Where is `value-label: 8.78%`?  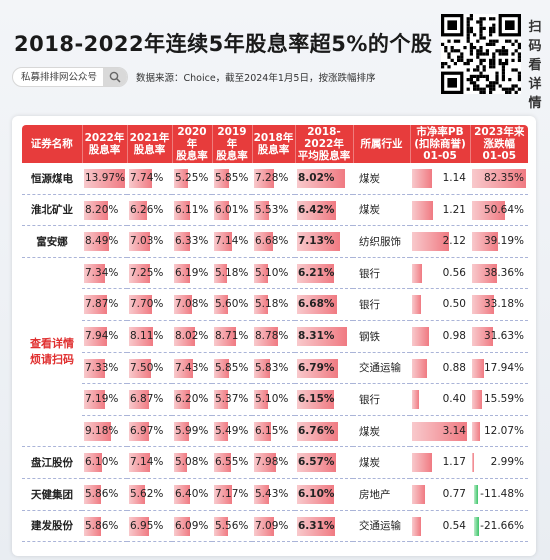
value-label: 8.78% is located at coordinates (272, 335).